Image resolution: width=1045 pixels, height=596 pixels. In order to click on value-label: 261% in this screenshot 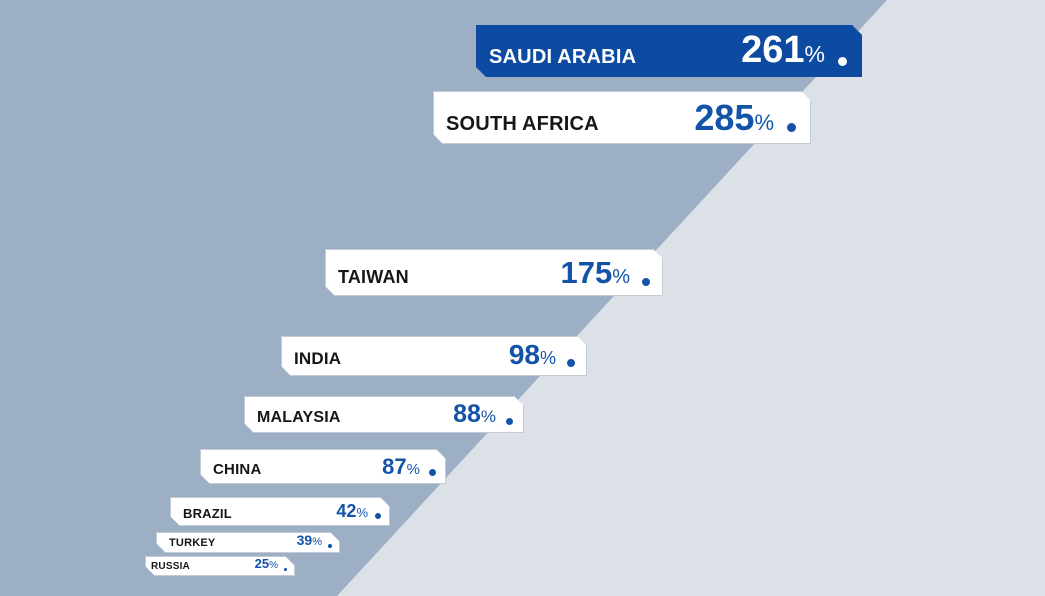, I will do `click(783, 50)`.